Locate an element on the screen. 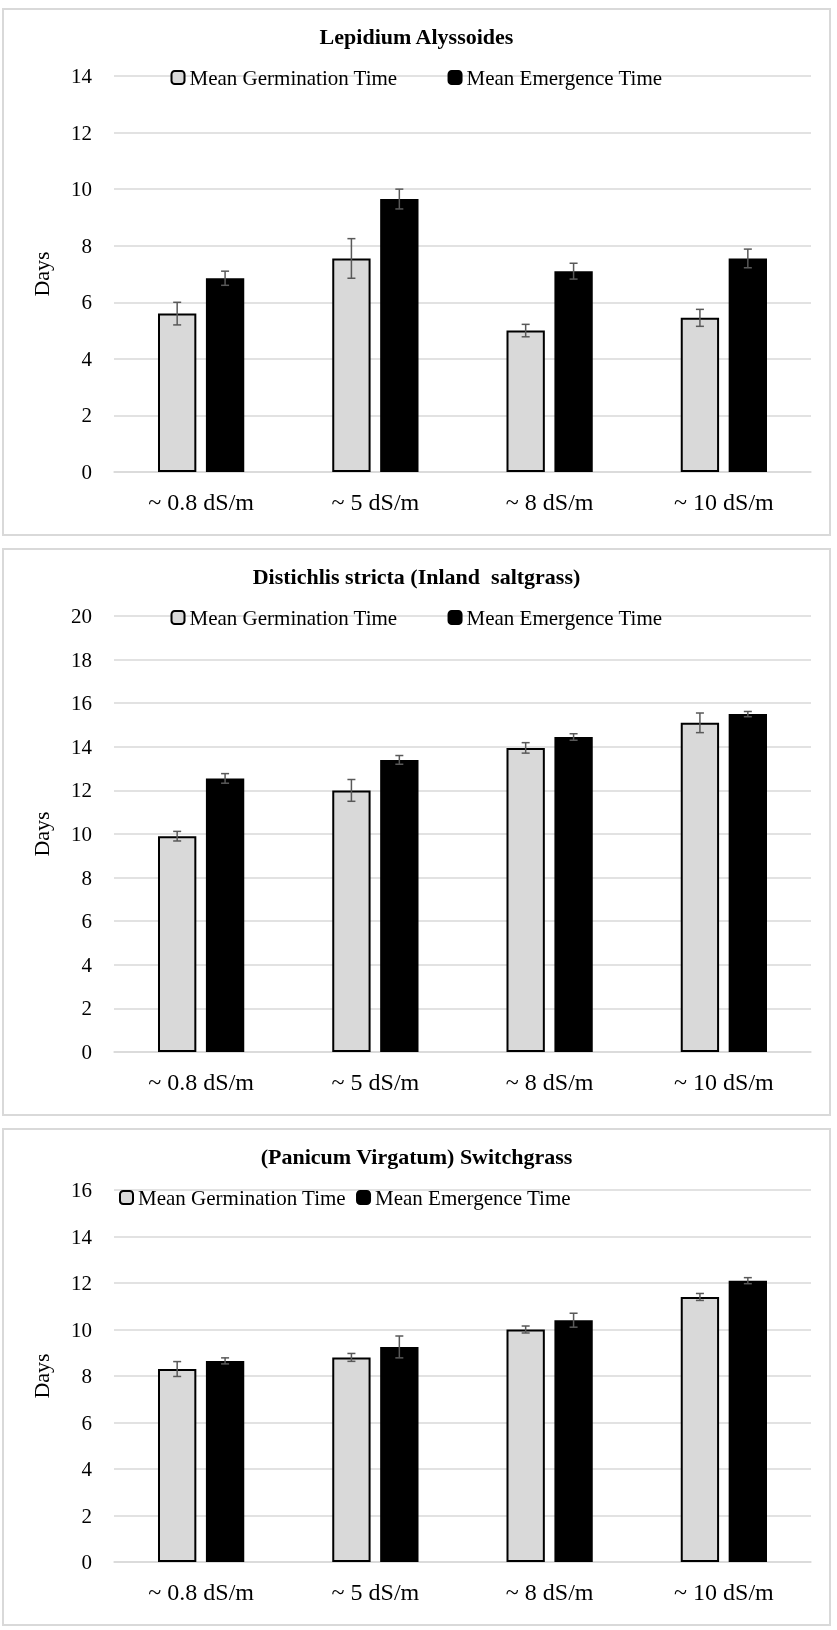  y-tick-label: 20 is located at coordinates (81, 616).